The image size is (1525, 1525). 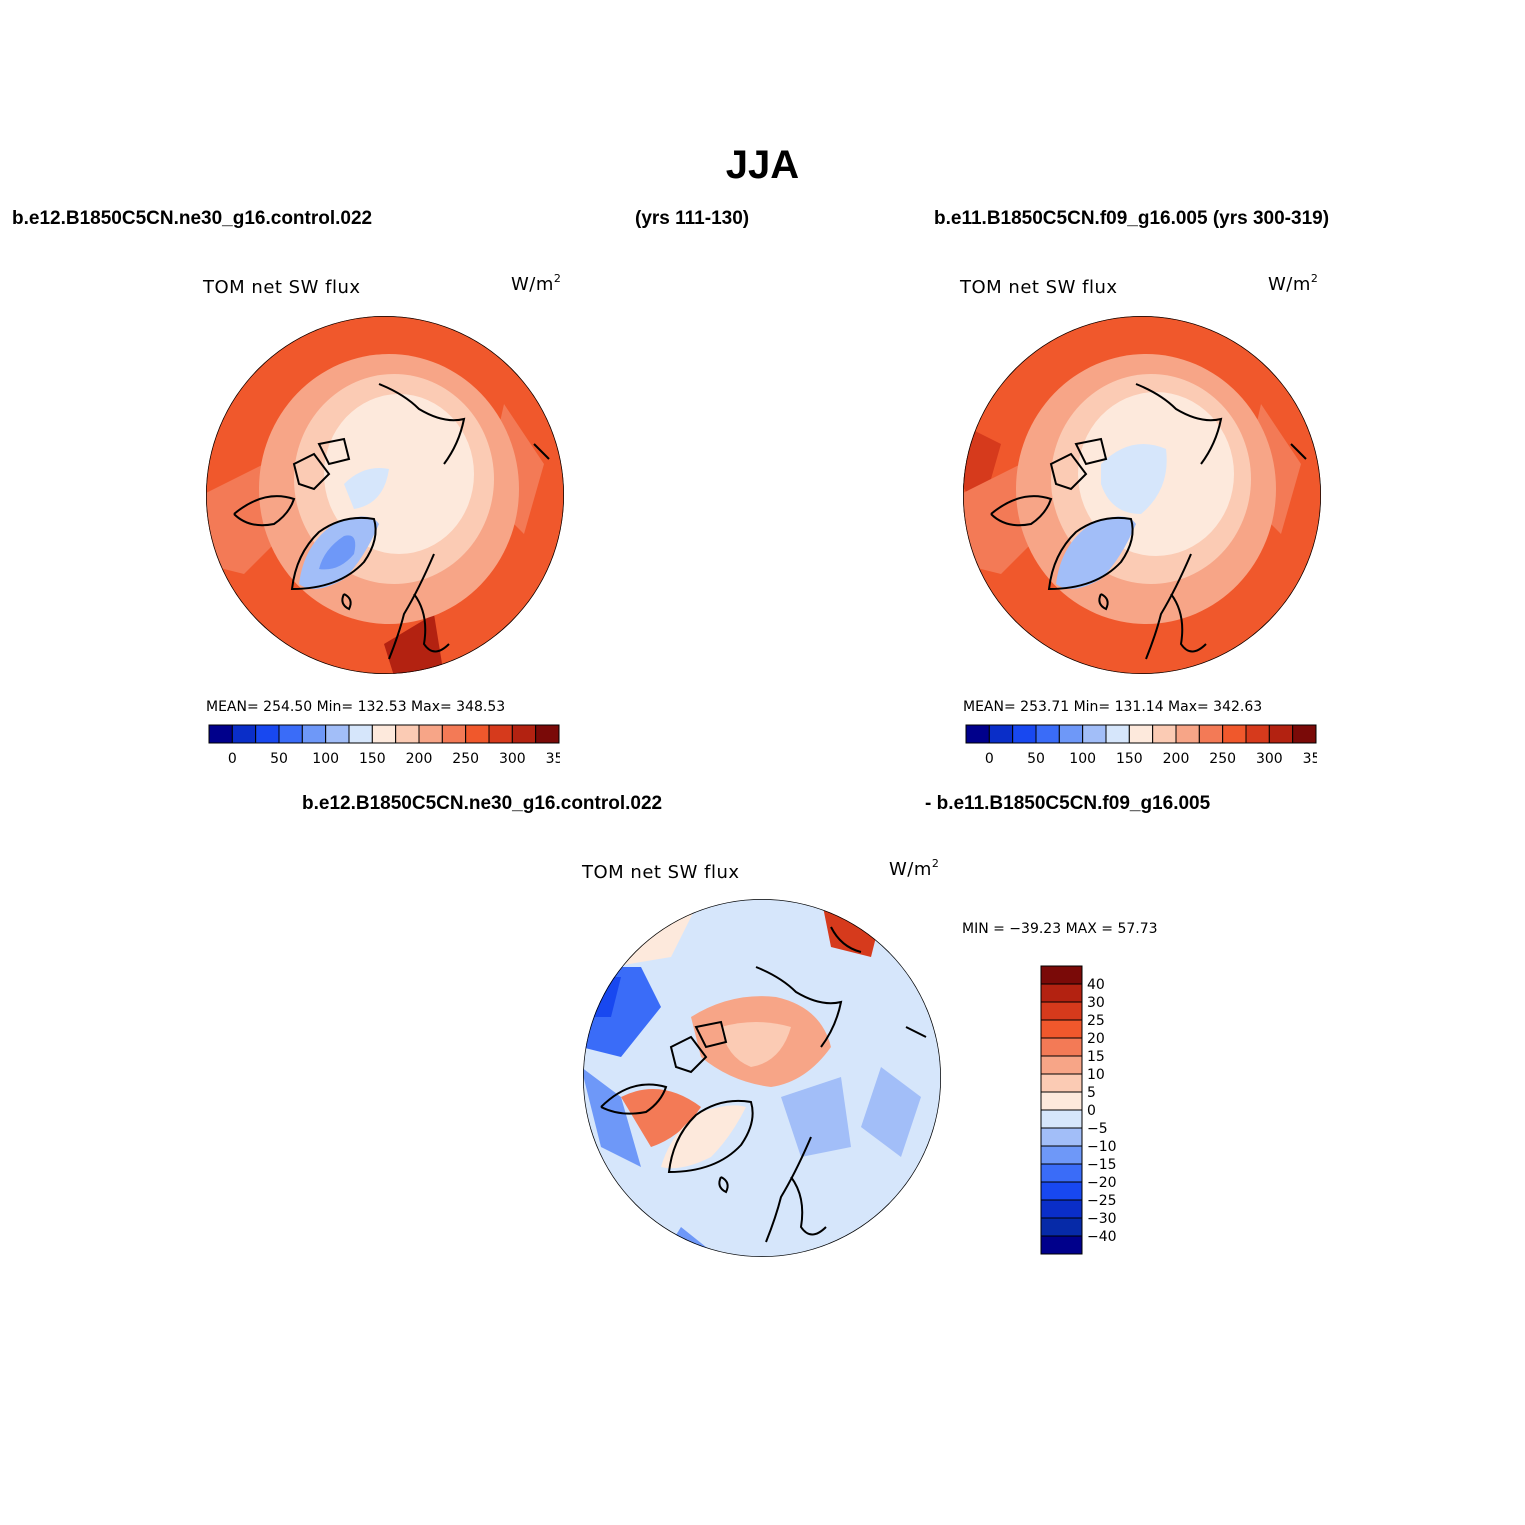 I want to click on colorbar-tick-label: 30, so click(x=1096, y=1003).